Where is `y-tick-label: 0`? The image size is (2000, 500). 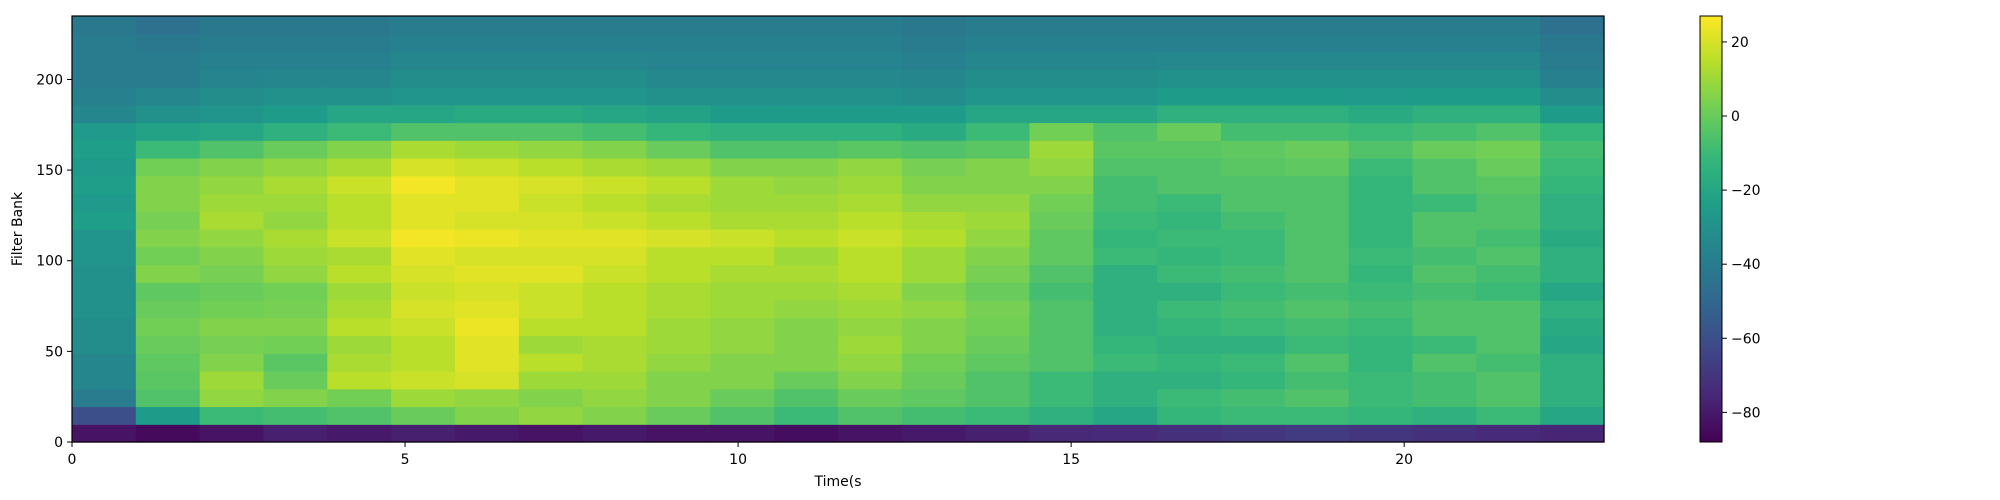 y-tick-label: 0 is located at coordinates (58, 443).